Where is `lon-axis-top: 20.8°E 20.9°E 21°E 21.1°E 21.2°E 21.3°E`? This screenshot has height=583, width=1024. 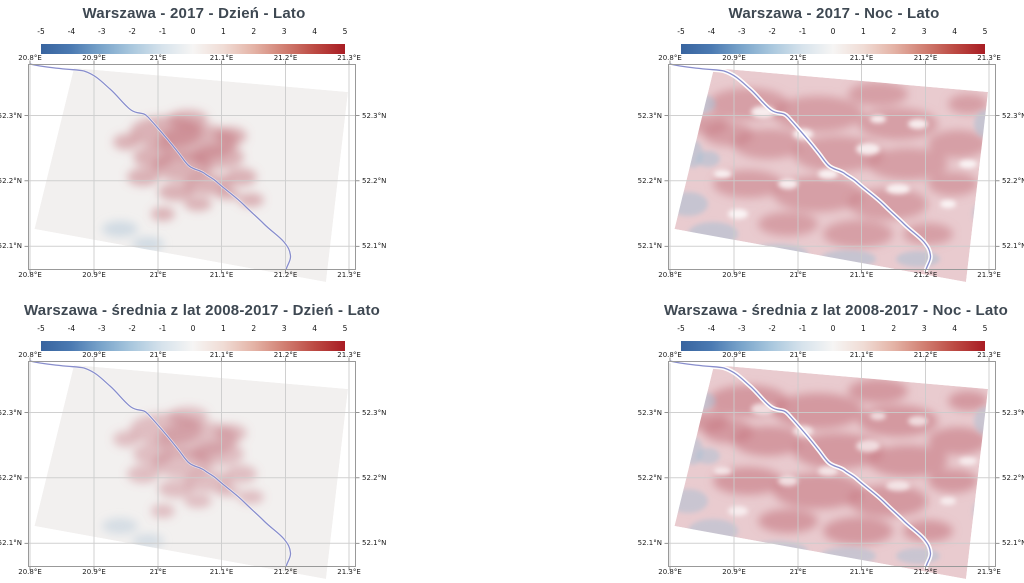
lon-axis-top: 20.8°E 20.9°E 21°E 21.1°E 21.2°E 21.3°E is located at coordinates (832, 58).